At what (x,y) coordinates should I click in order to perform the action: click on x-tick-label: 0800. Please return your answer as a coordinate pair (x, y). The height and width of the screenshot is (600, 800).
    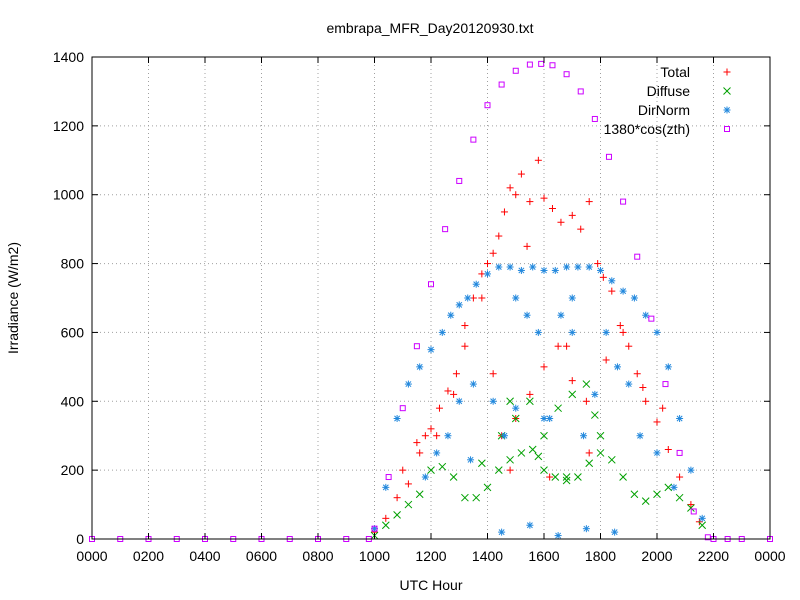
    Looking at the image, I should click on (317, 556).